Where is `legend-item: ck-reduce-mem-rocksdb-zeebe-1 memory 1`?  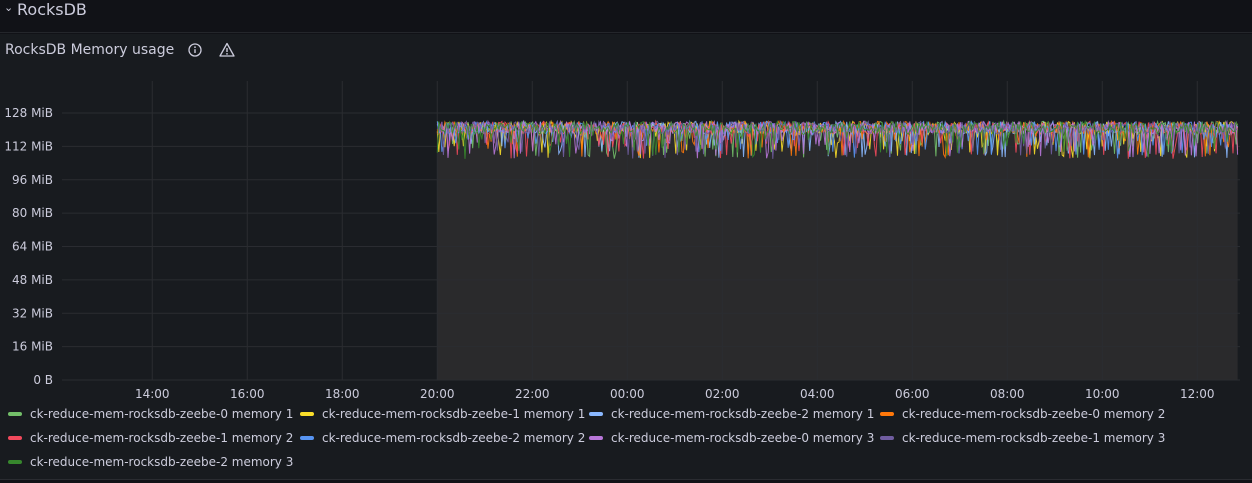 legend-item: ck-reduce-mem-rocksdb-zeebe-1 memory 1 is located at coordinates (442, 414).